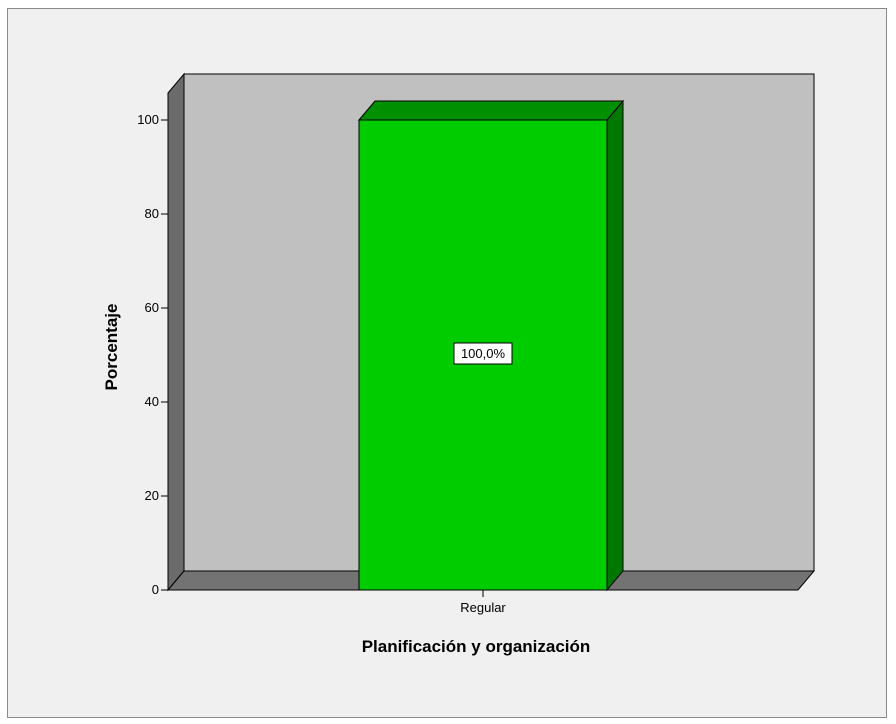  Describe the element at coordinates (152, 401) in the screenshot. I see `y-tick-label: 40` at that location.